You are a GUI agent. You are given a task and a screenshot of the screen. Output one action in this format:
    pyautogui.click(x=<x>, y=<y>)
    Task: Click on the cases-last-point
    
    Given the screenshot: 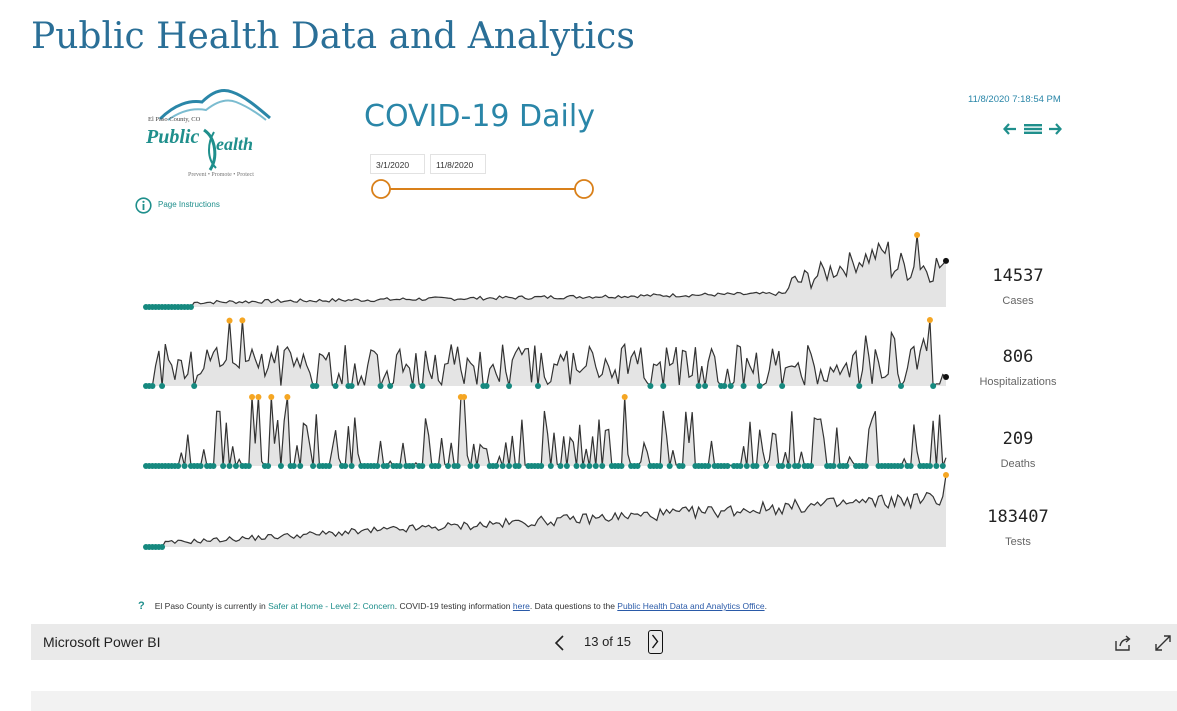 What is the action you would take?
    pyautogui.click(x=946, y=260)
    